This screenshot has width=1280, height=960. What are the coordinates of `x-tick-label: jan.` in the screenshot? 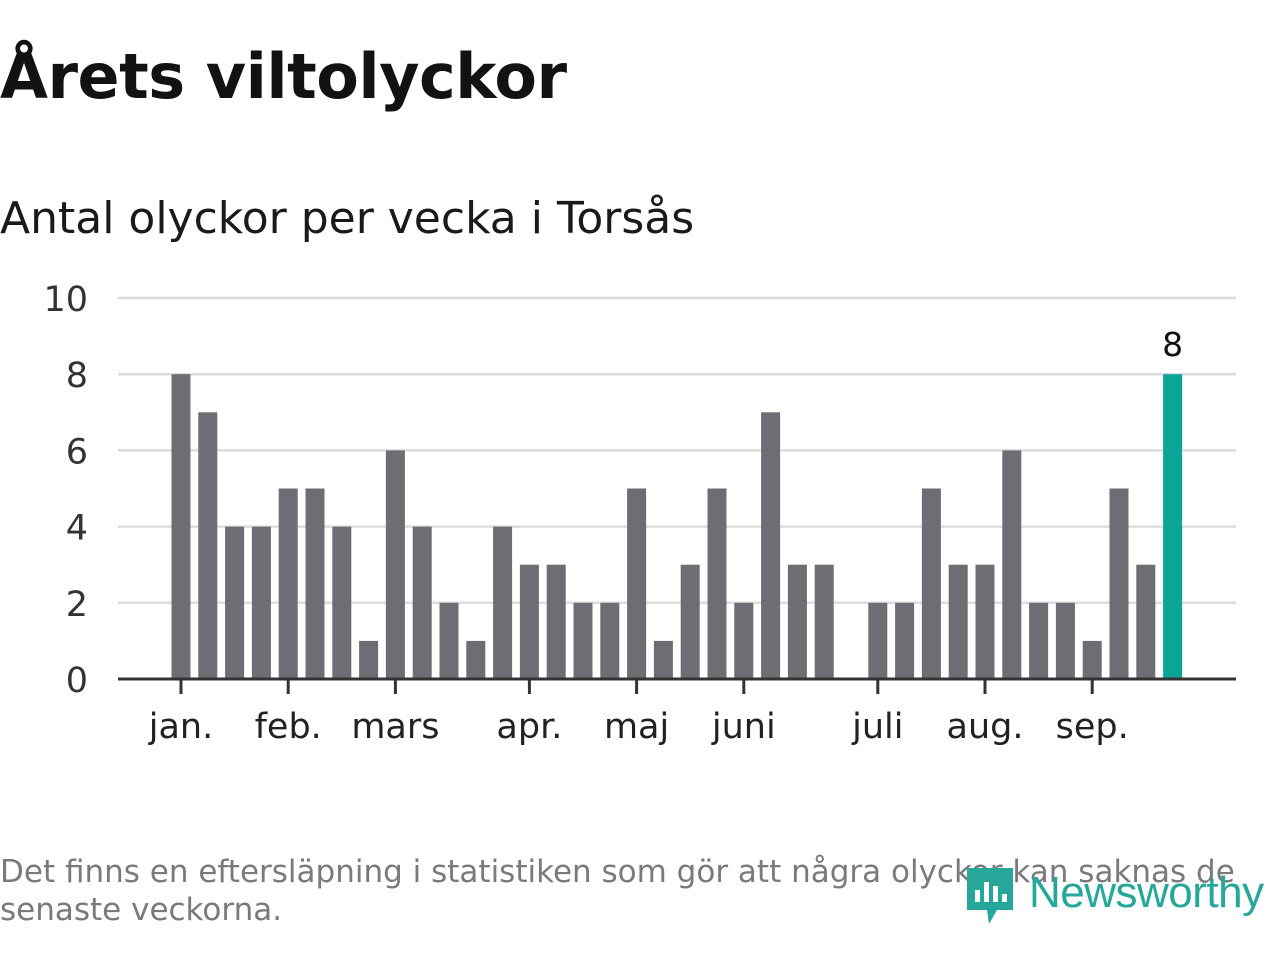 It's located at (180, 727).